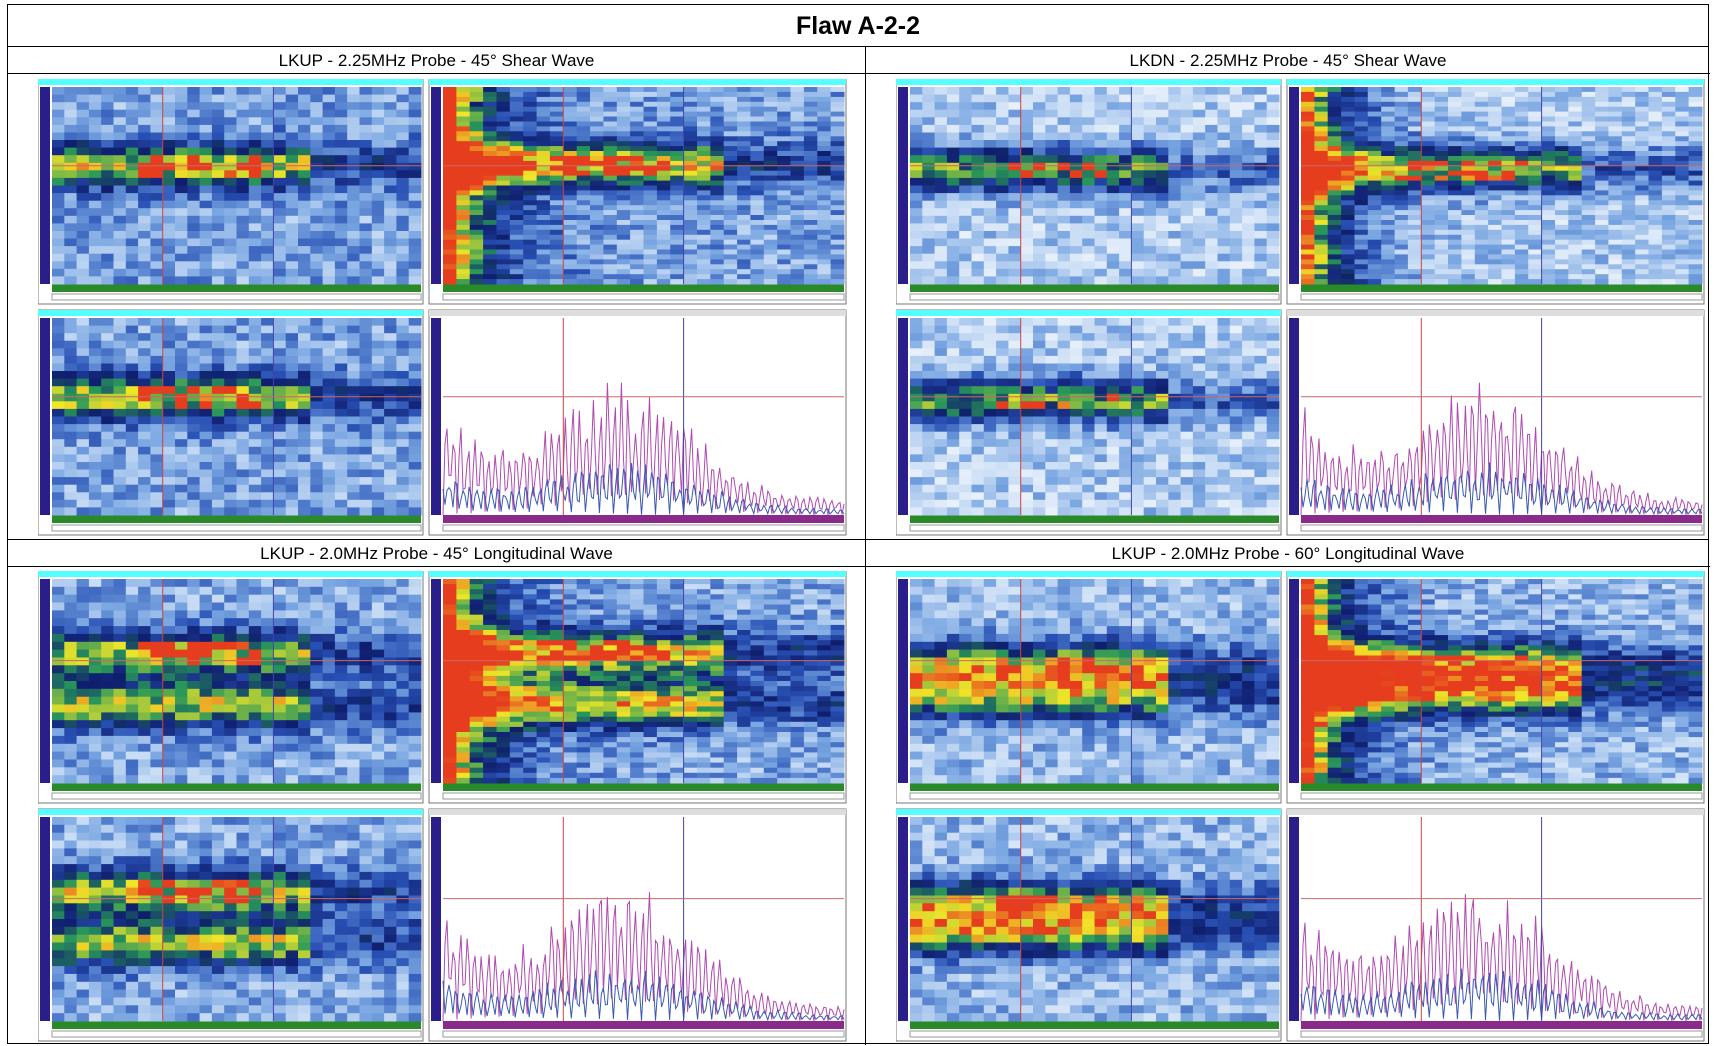  Describe the element at coordinates (1094, 528) in the screenshot. I see `scale-bar` at that location.